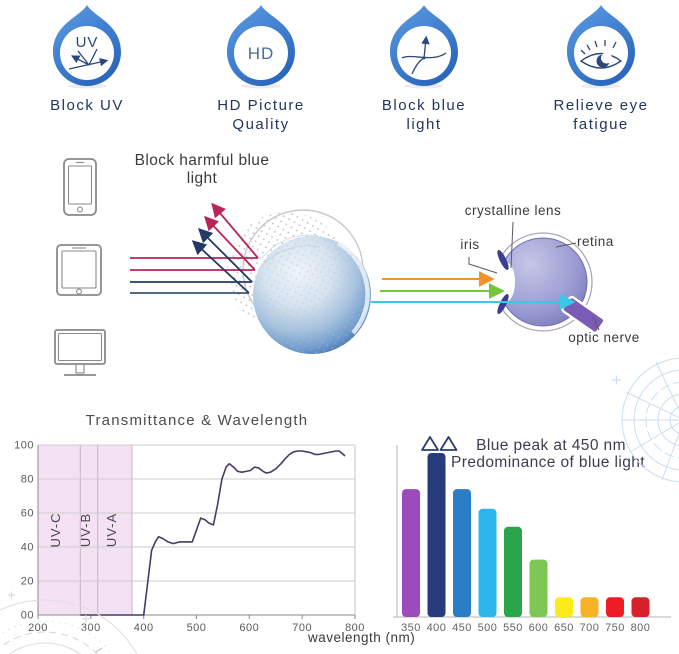 The width and height of the screenshot is (679, 654). What do you see at coordinates (302, 628) in the screenshot?
I see `x-tick-label: 700` at bounding box center [302, 628].